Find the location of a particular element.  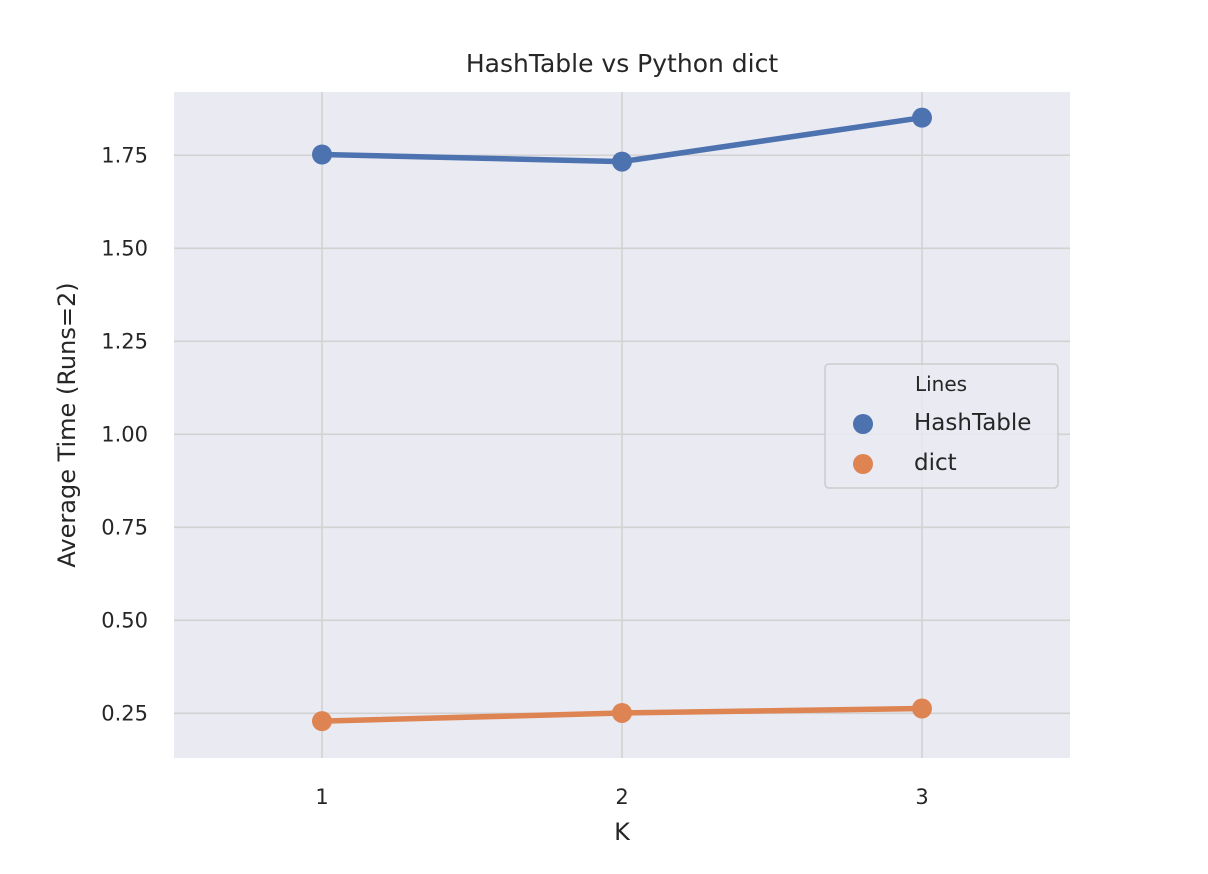

y-tick-label: 1.00 is located at coordinates (124, 434).